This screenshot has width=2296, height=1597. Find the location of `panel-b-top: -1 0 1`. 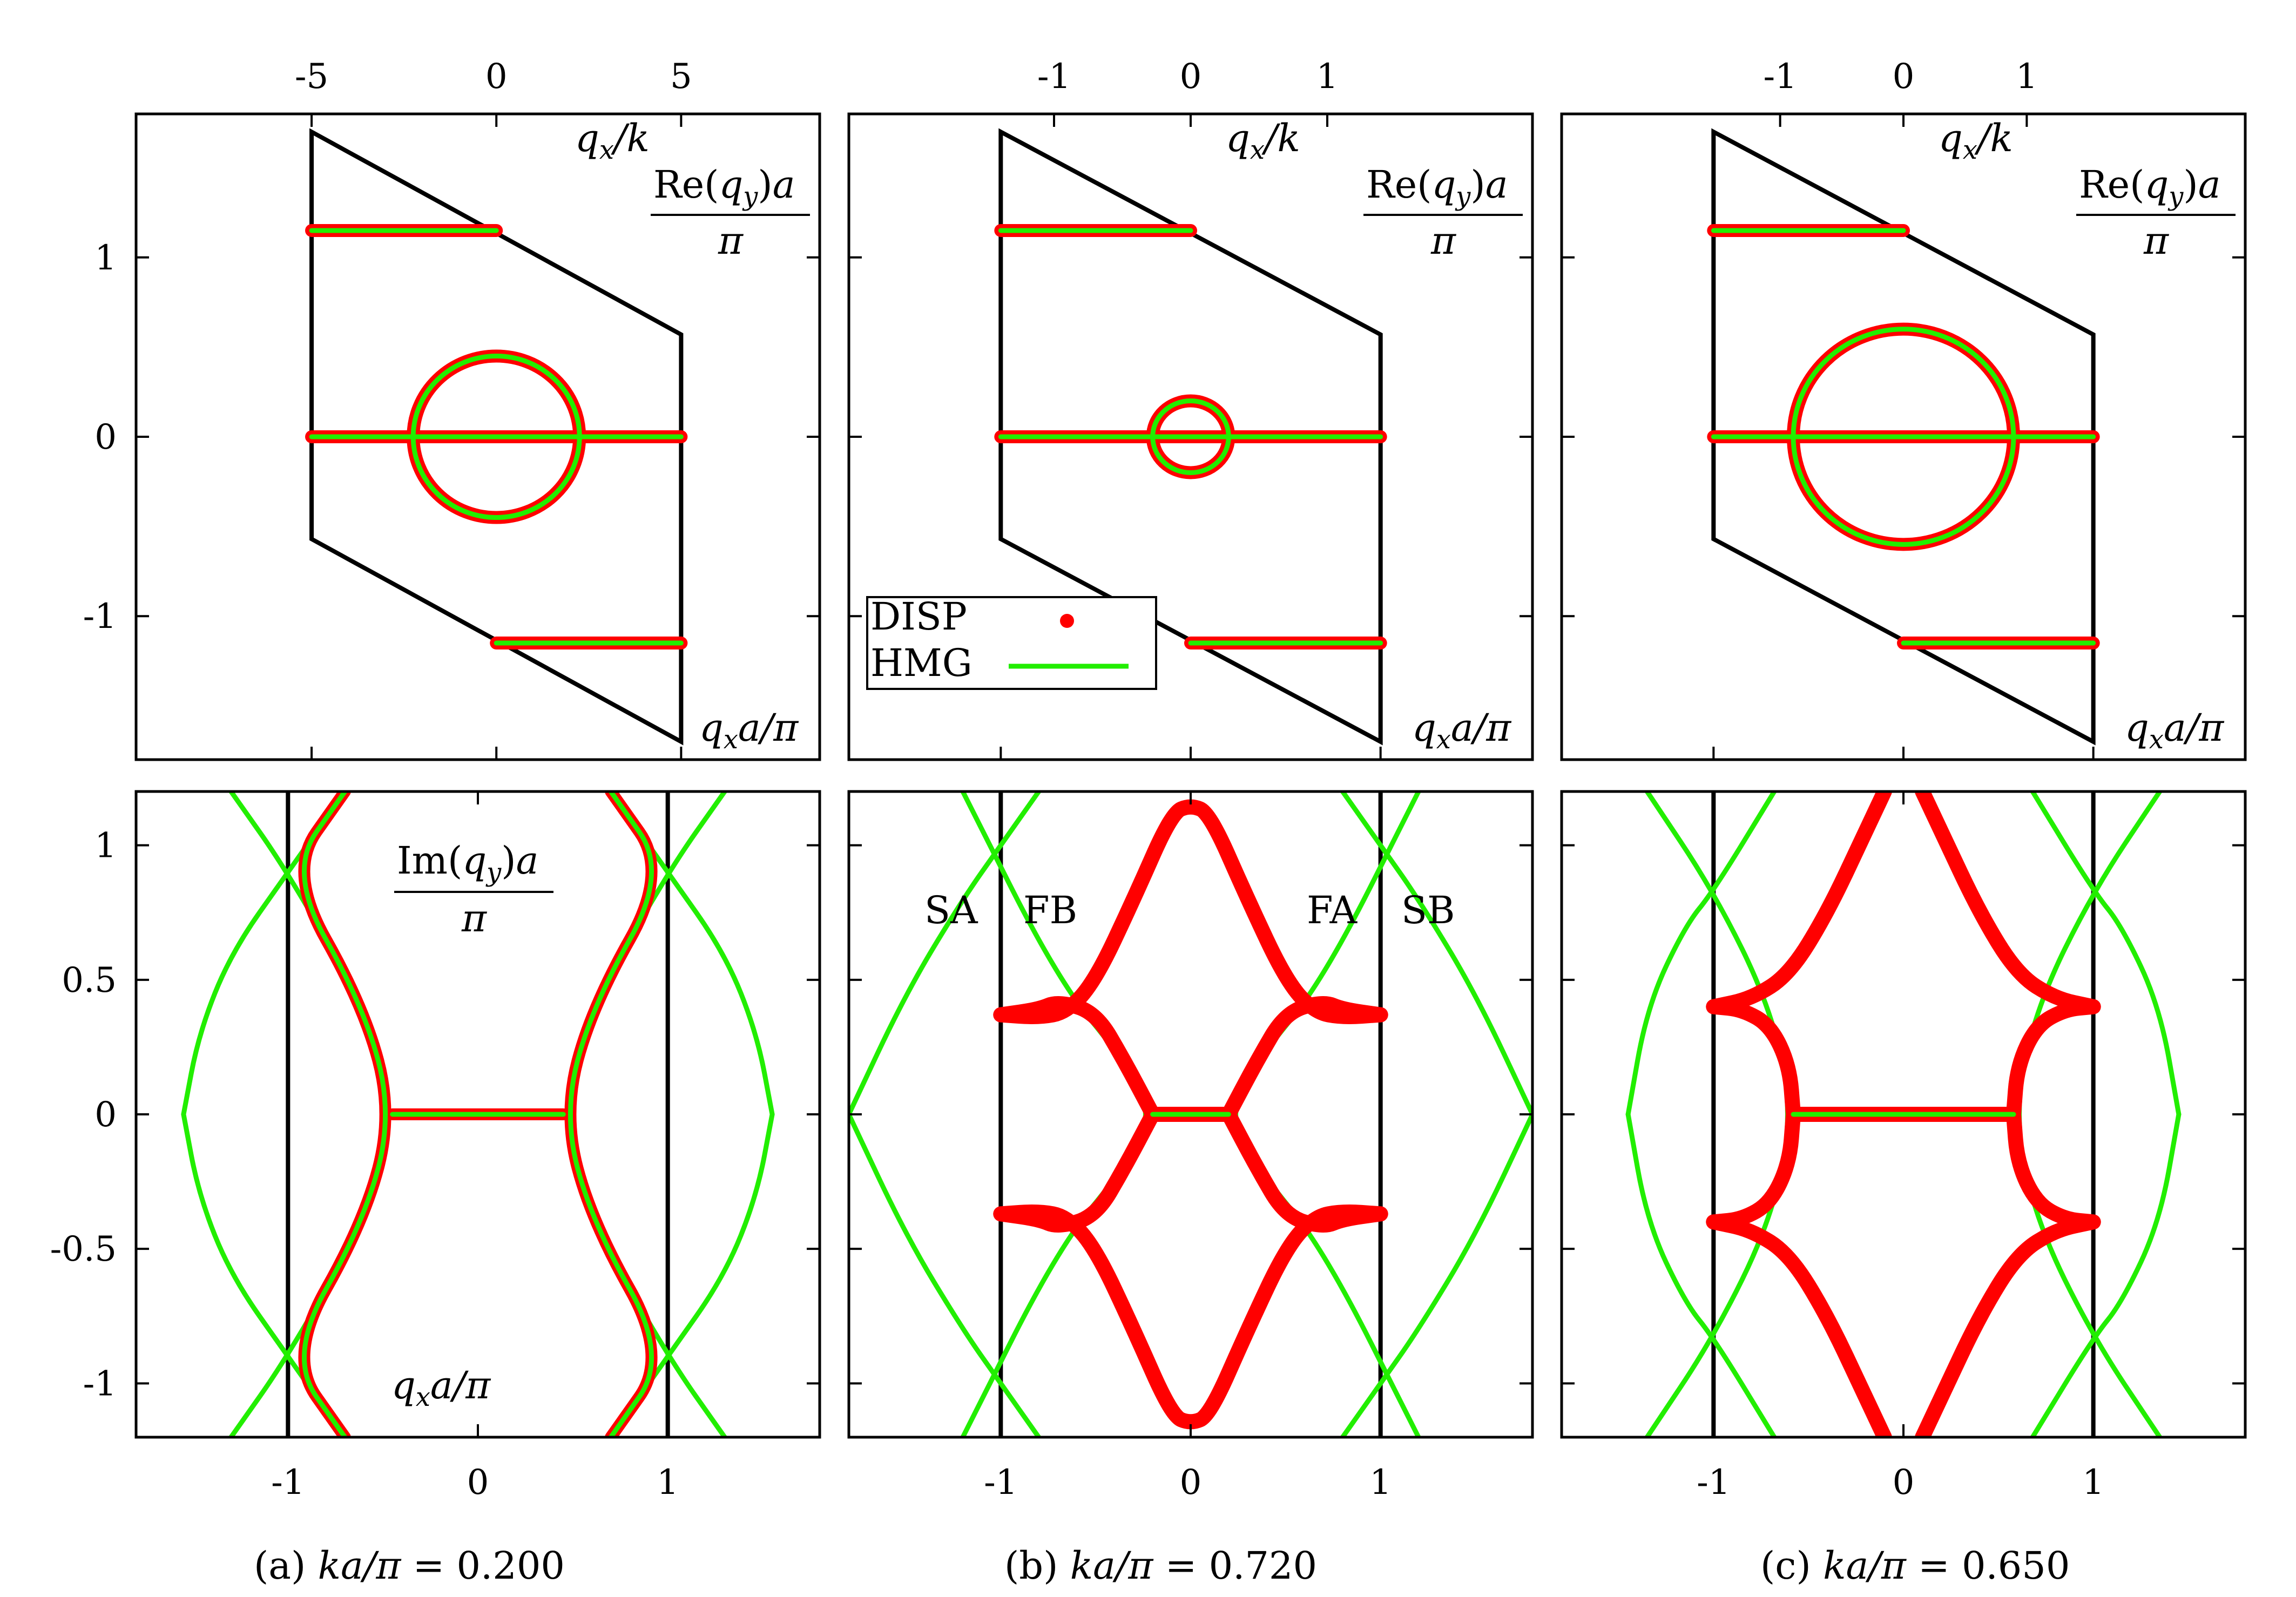

panel-b-top: -1 0 1 is located at coordinates (1190, 409).